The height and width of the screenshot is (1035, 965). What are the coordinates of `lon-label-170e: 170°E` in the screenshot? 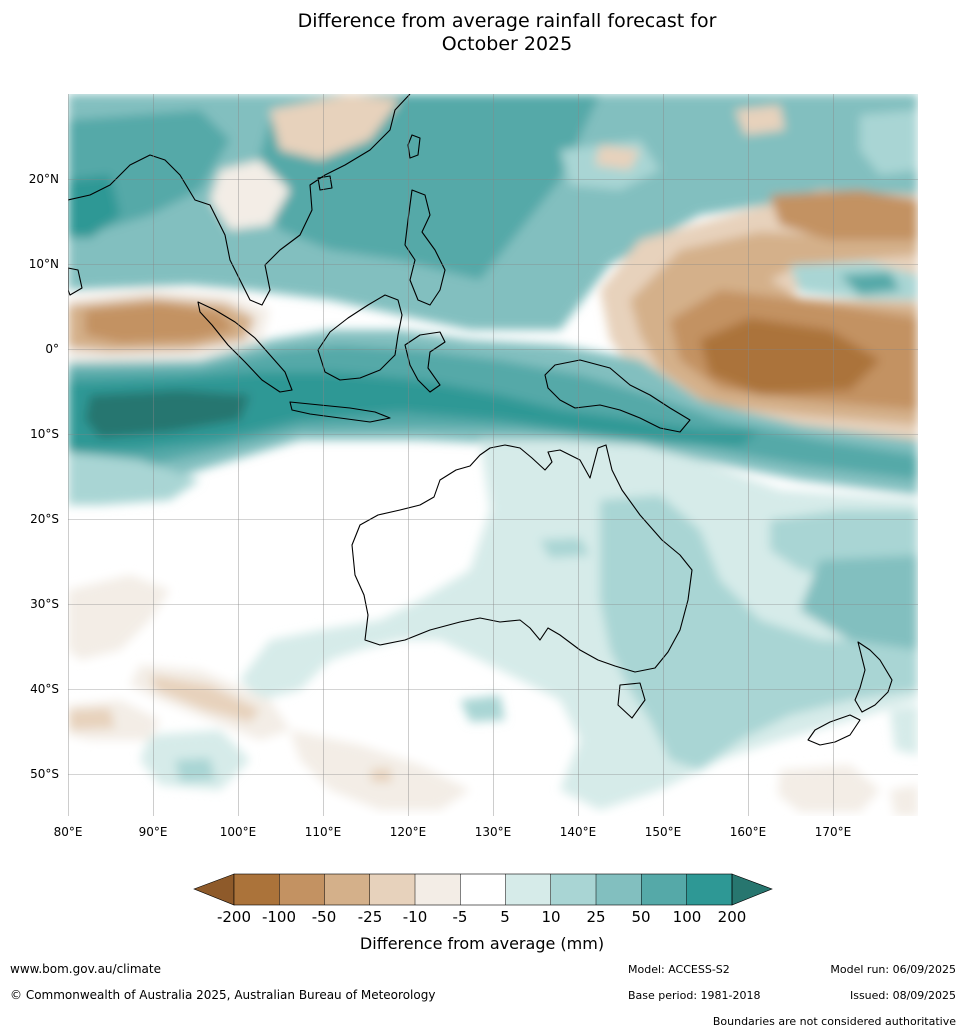 It's located at (833, 832).